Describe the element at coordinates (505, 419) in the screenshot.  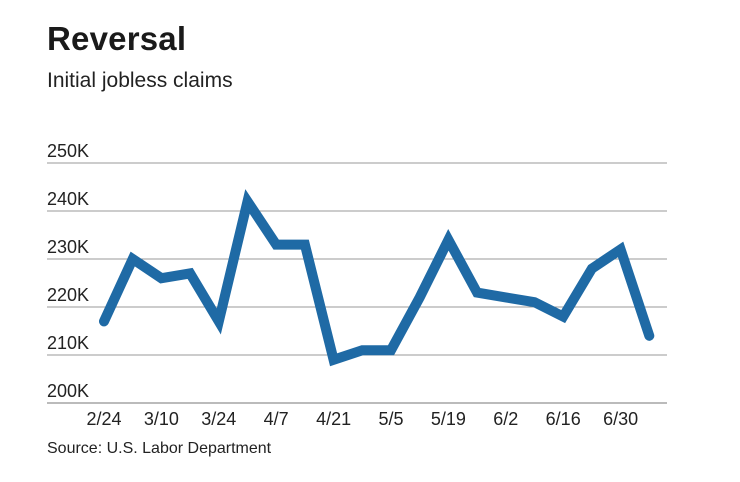
I see `x-tick-label: 6/2` at that location.